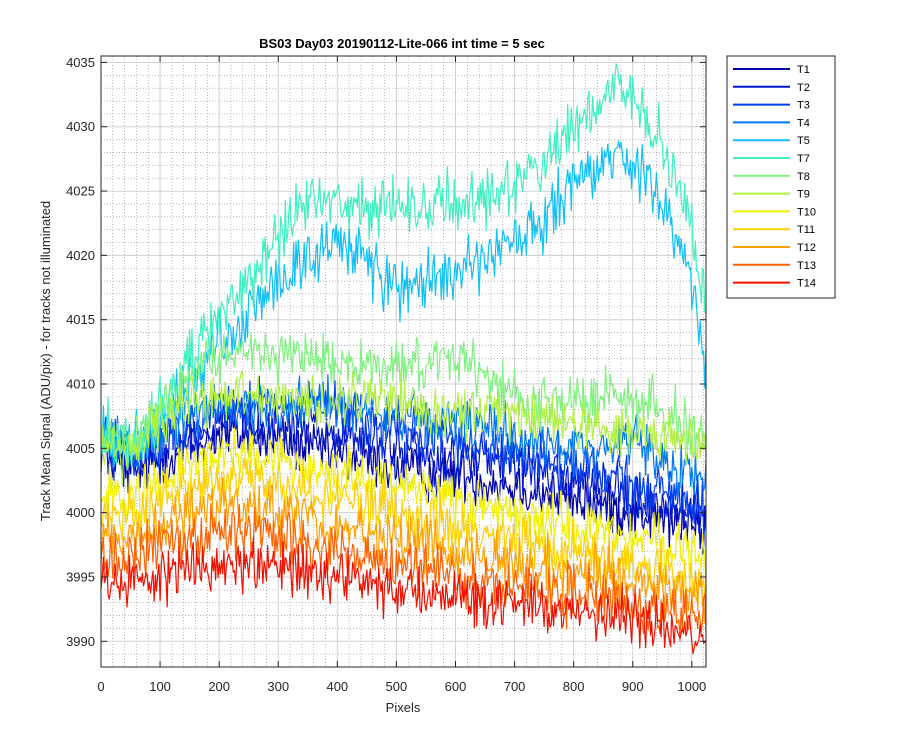 The height and width of the screenshot is (750, 900). I want to click on legend-label-t5: T5, so click(803, 141).